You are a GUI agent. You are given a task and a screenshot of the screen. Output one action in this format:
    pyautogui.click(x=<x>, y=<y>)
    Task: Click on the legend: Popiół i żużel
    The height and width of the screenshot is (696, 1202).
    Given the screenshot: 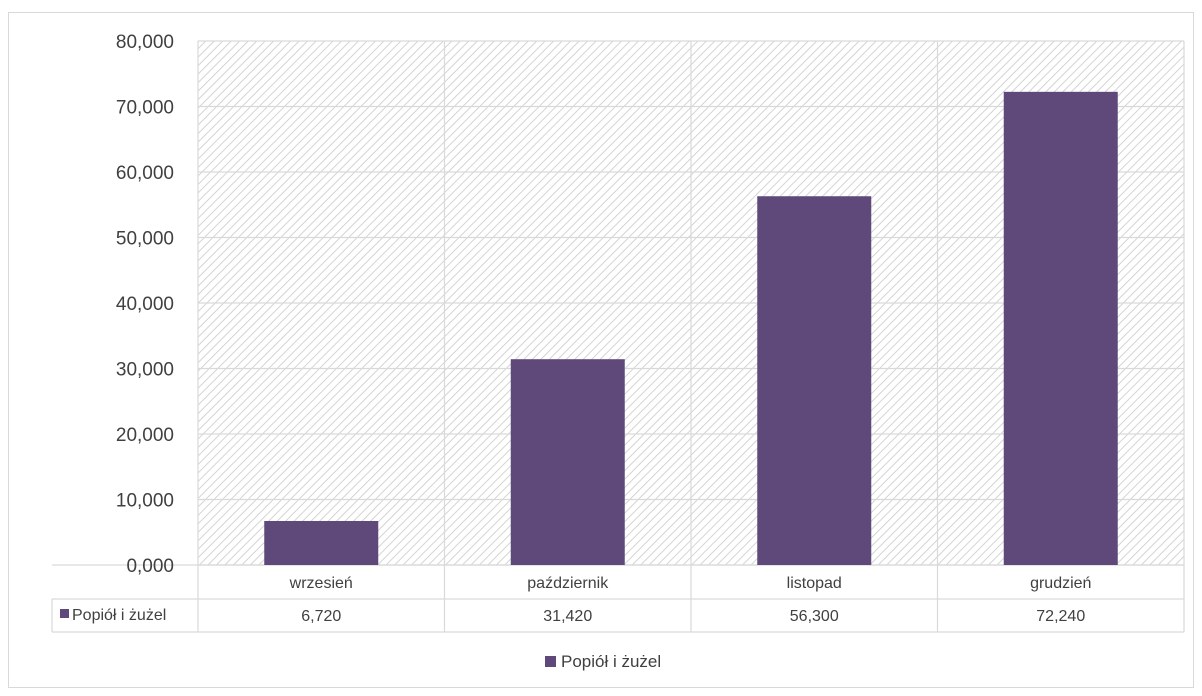 What is the action you would take?
    pyautogui.click(x=603, y=661)
    